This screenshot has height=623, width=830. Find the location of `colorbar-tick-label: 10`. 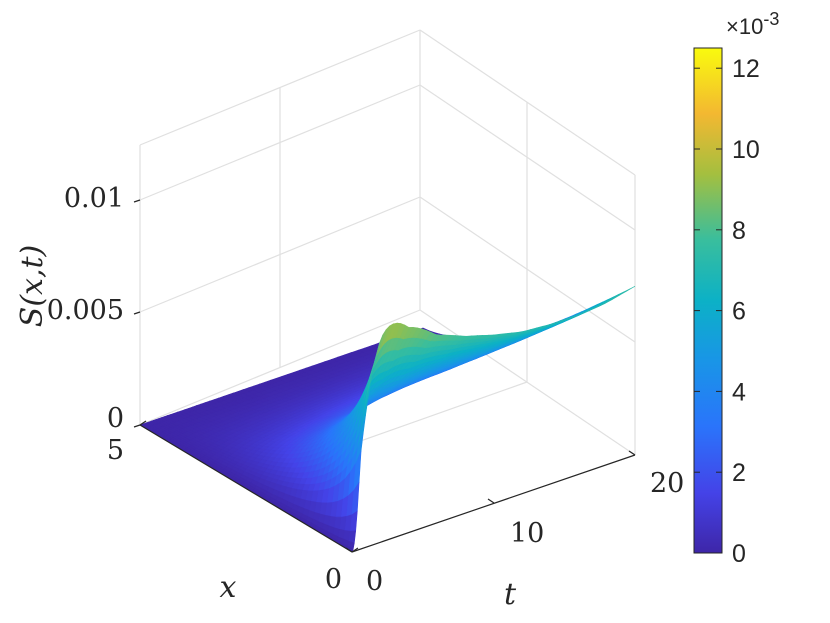

colorbar-tick-label: 10 is located at coordinates (746, 150).